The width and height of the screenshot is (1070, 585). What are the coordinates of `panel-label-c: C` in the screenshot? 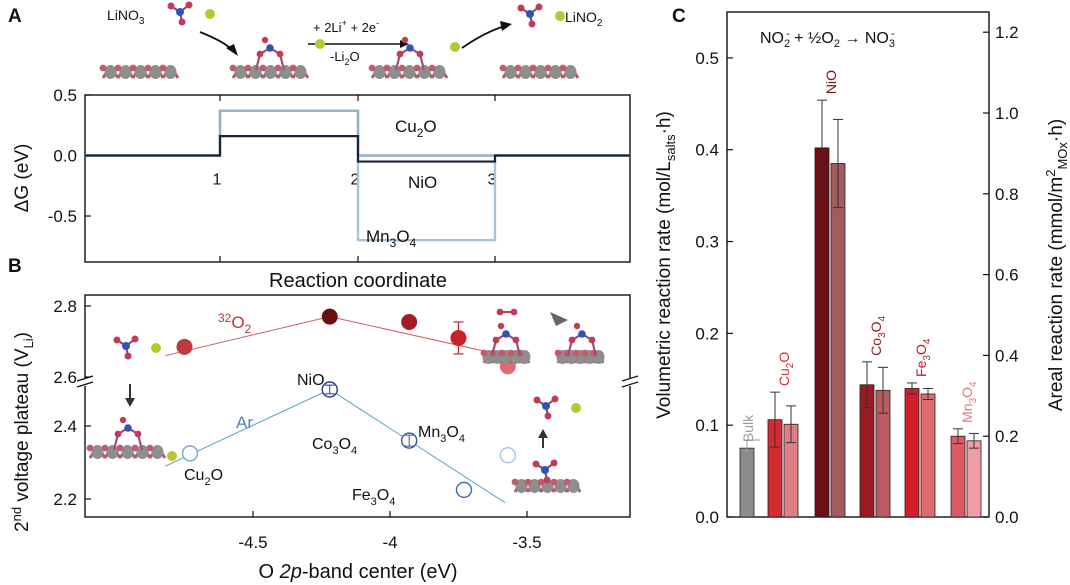 It's located at (679, 16).